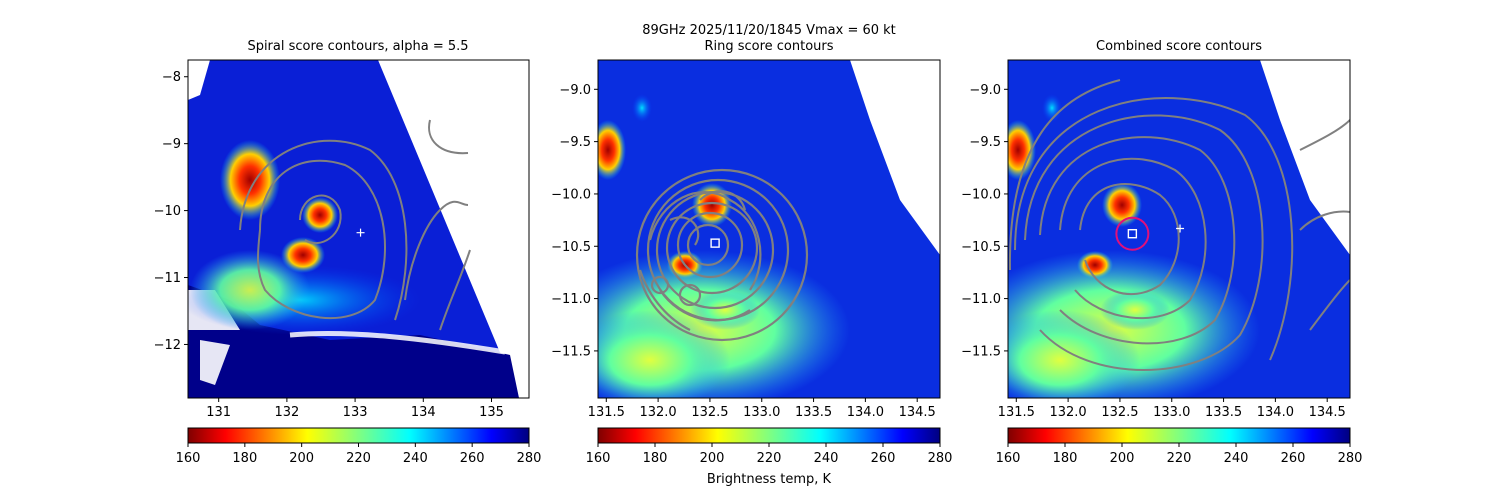 The height and width of the screenshot is (500, 1500). Describe the element at coordinates (355, 412) in the screenshot. I see `x-tick-label: 133` at that location.